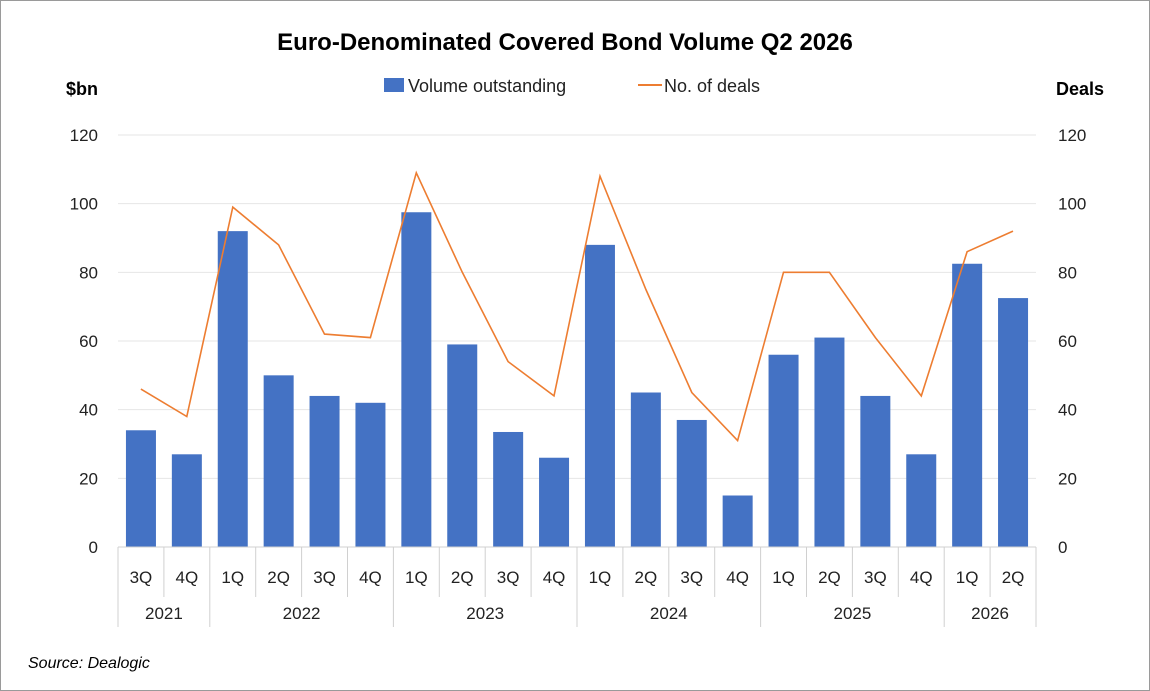  What do you see at coordinates (1067, 272) in the screenshot?
I see `right-tick-label: 80` at bounding box center [1067, 272].